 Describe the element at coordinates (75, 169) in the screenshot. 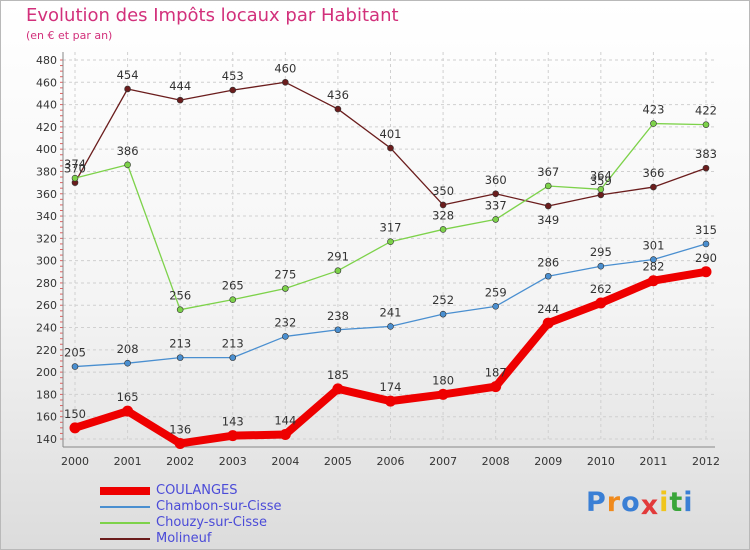

I see `data-label: 370` at that location.